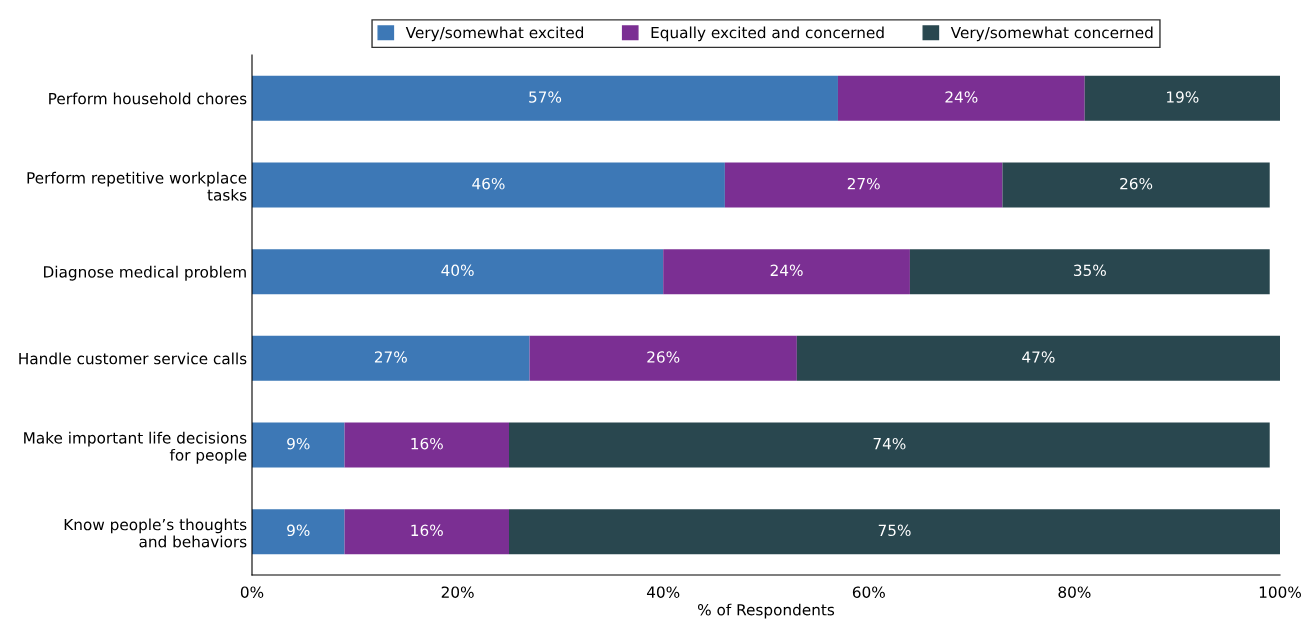  Describe the element at coordinates (1051, 34) in the screenshot. I see `legend-label: Very/somewhat concerned` at that location.